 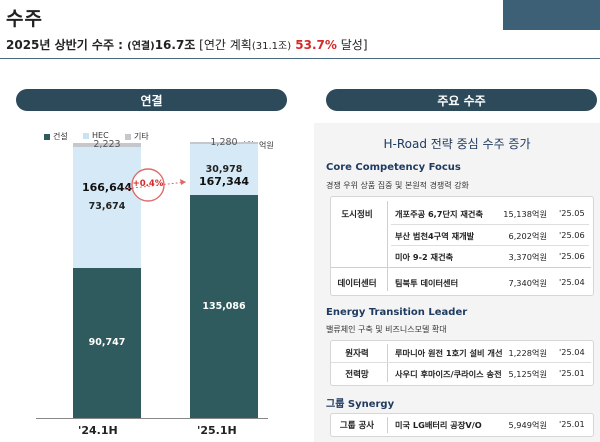 I want to click on category-label: 그룹 공사, so click(x=357, y=426).